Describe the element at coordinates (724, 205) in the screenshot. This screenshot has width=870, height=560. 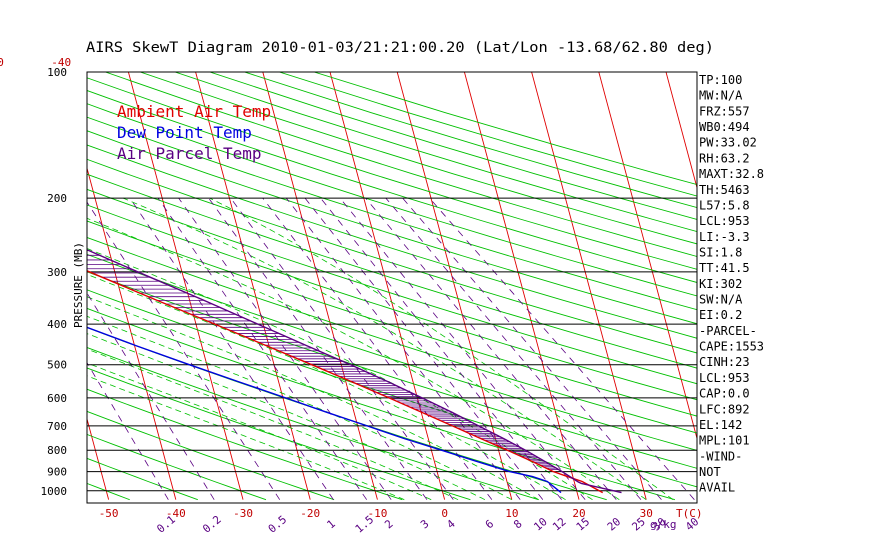
I see `index-entry: L57:5.8` at that location.